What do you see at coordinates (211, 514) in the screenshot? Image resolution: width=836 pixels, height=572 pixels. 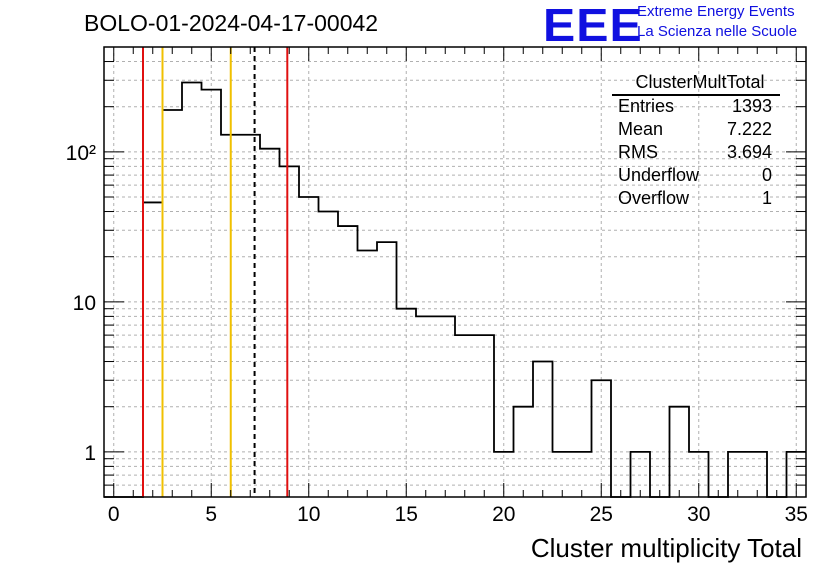 I see `x-tick-label: 5` at bounding box center [211, 514].